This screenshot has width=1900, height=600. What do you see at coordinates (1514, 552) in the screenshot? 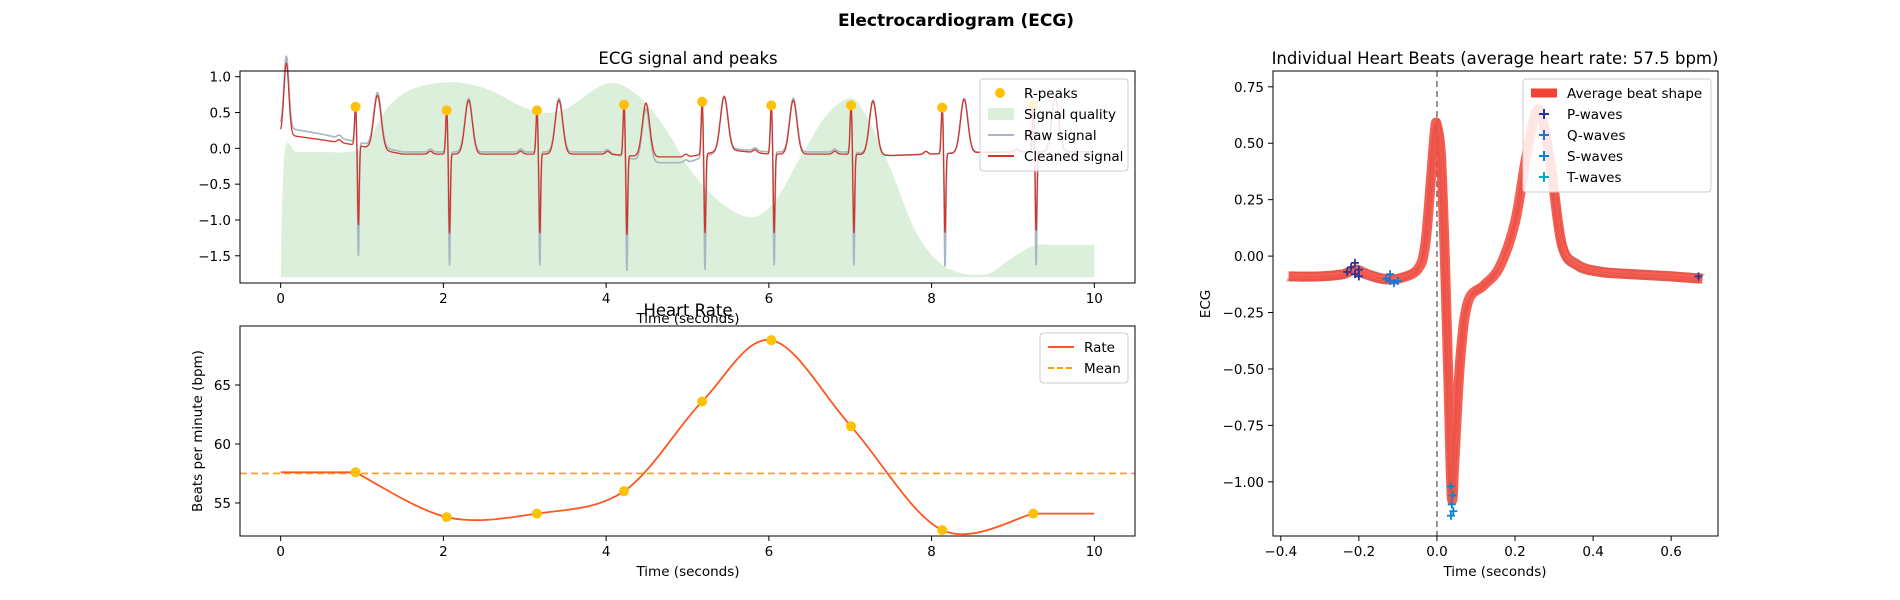
I see `x-tick-label: 0.2` at bounding box center [1514, 552].